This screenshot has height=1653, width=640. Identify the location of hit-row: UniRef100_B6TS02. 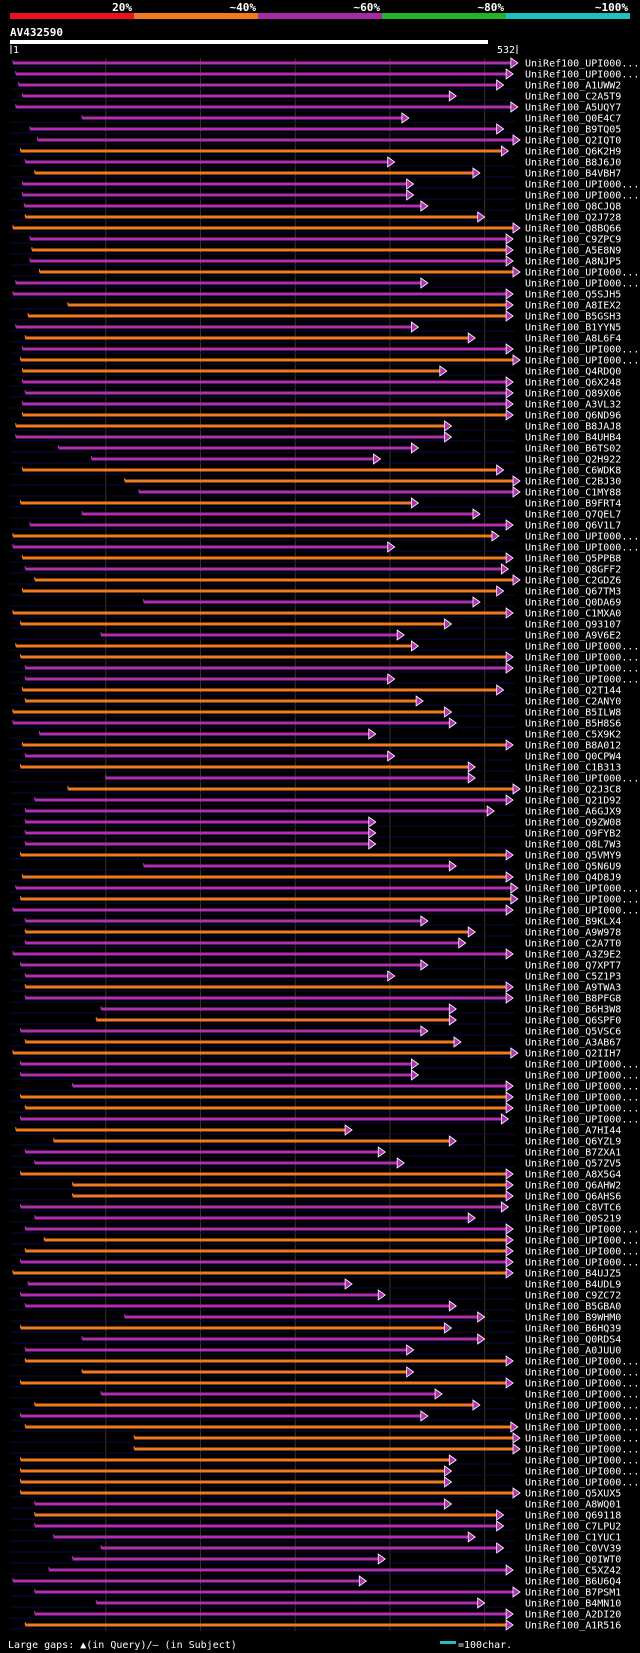
(315, 448).